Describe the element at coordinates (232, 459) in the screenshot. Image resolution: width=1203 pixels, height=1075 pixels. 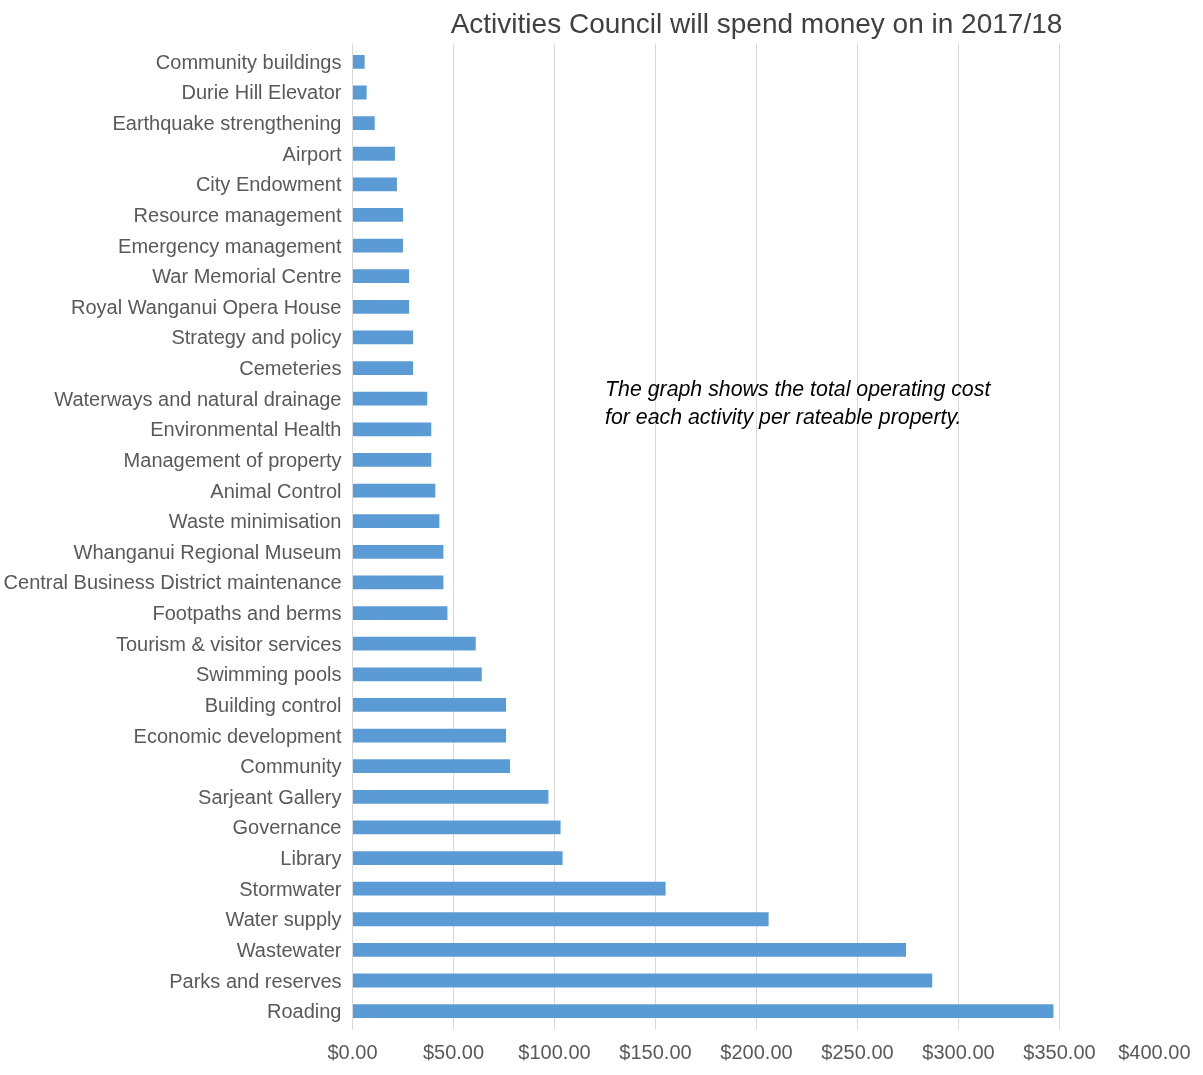
I see `y-tick-label: Management of property` at that location.